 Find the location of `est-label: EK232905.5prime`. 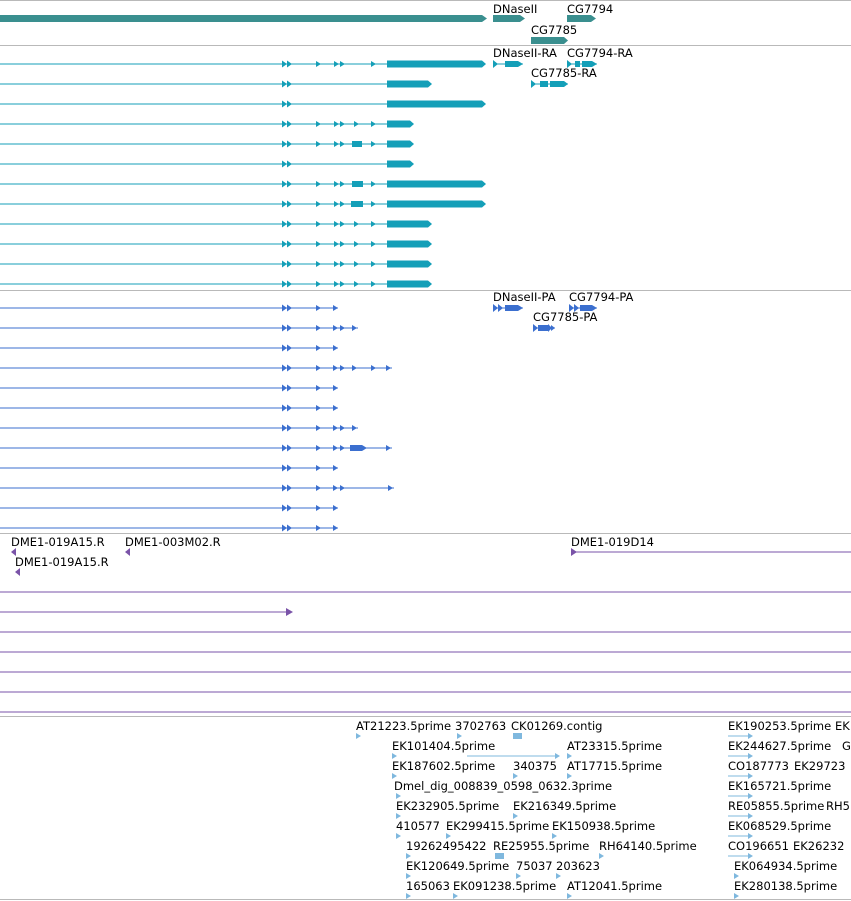

est-label: EK232905.5prime is located at coordinates (447, 806).